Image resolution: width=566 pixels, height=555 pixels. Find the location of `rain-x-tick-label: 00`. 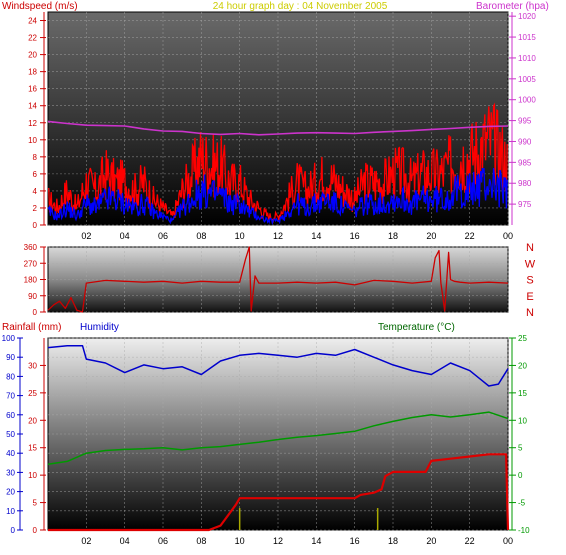

rain-x-tick-label: 00 is located at coordinates (508, 541).